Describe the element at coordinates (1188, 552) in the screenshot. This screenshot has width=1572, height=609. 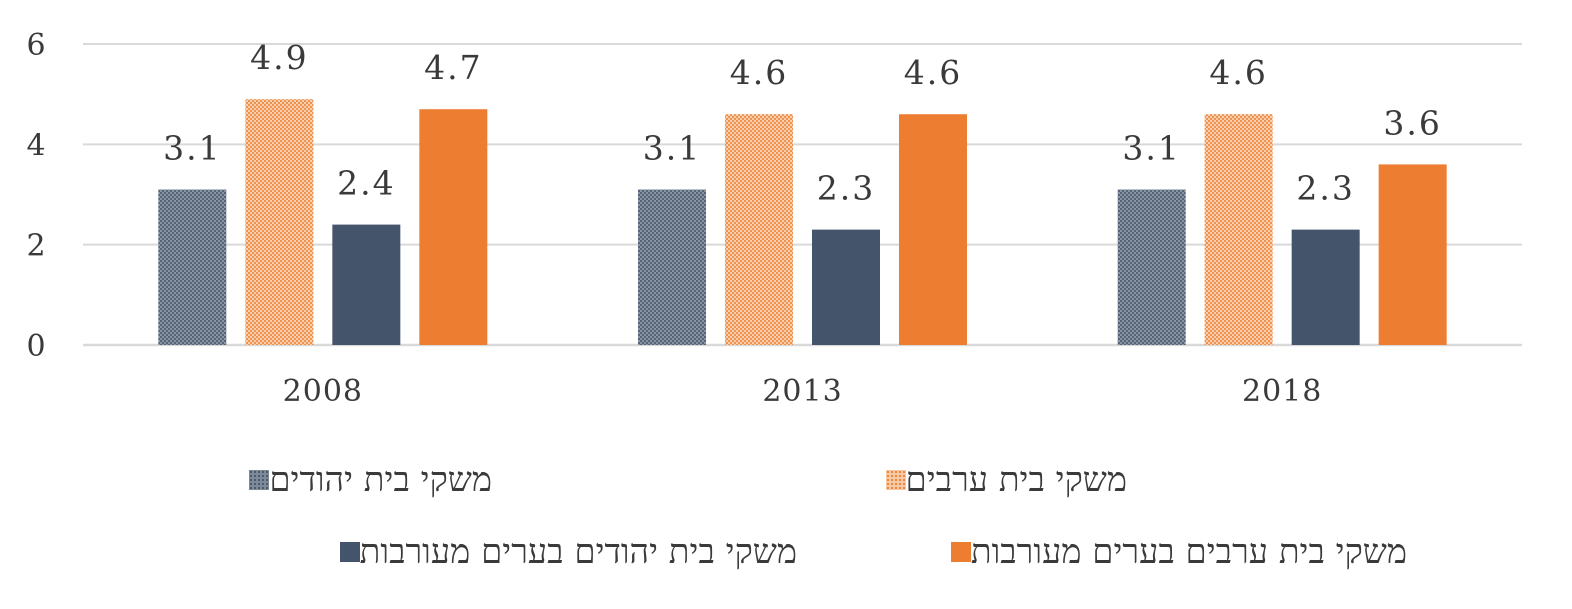
I see `legend-label-arab-mixed: משקי בית ערבים בערים מעורבות` at that location.